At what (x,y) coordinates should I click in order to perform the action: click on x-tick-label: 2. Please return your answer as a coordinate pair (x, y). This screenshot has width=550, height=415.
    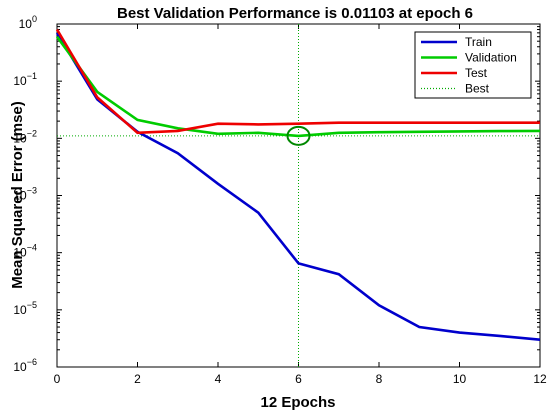
    Looking at the image, I should click on (137, 379).